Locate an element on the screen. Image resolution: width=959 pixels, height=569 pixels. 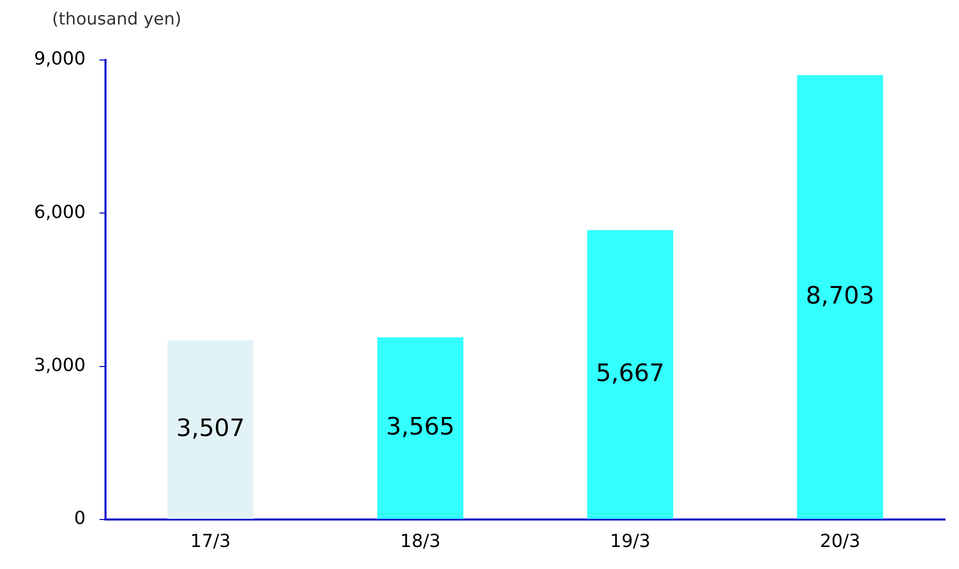
x-tick-label: 18/3 is located at coordinates (420, 541).